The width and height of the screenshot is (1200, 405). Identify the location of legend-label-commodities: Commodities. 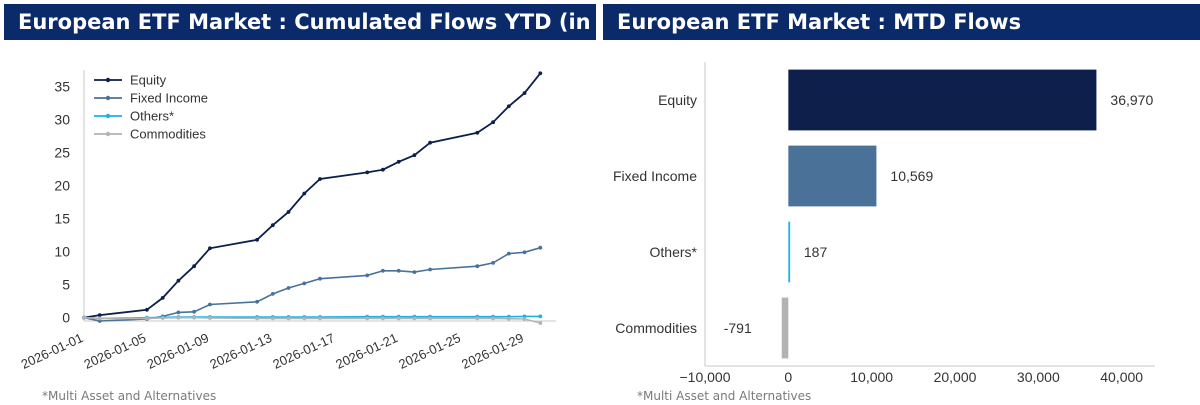
(168, 134).